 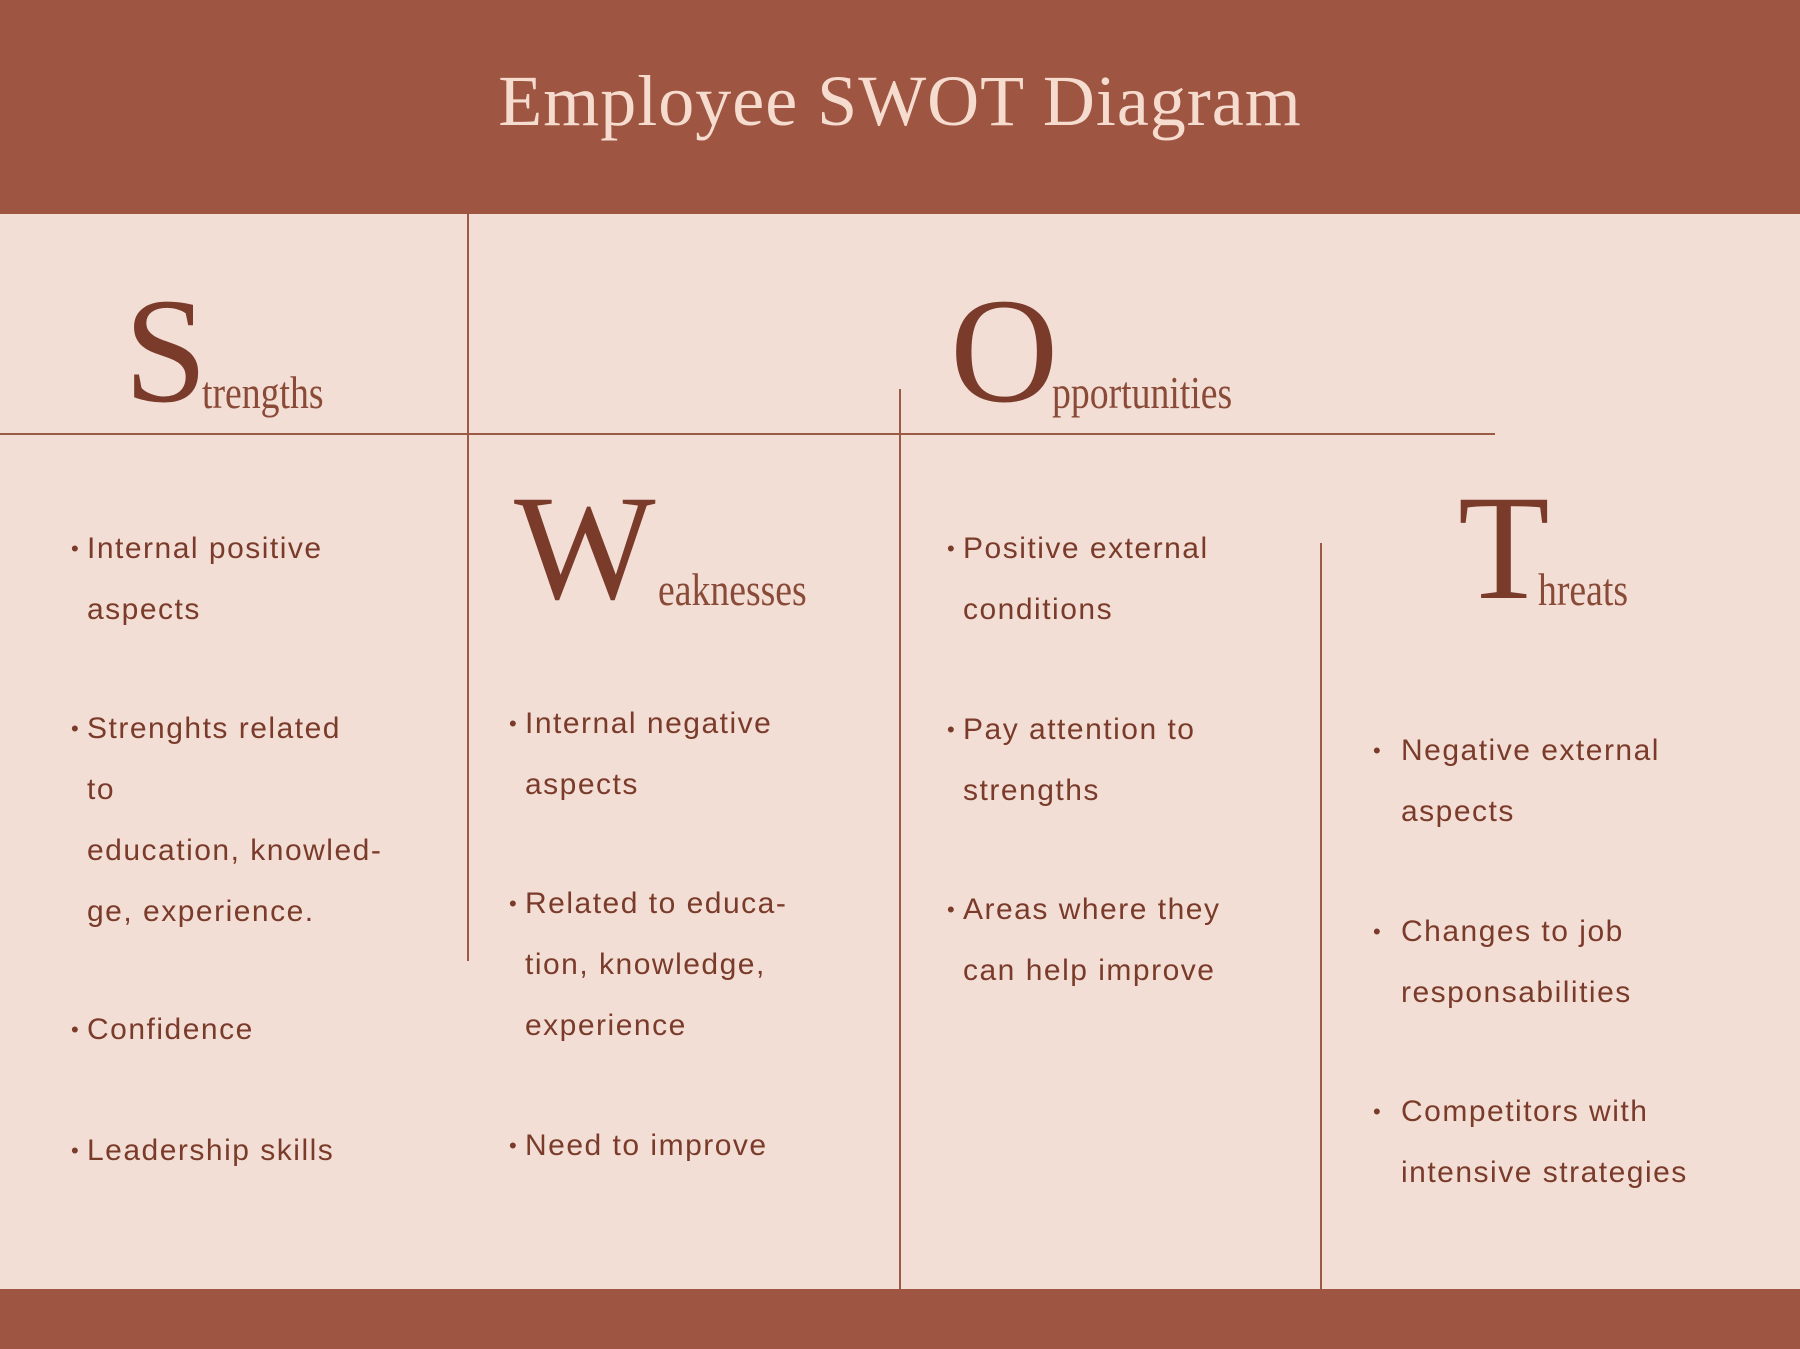 I want to click on item-line: intensive strategies, so click(x=1544, y=1172).